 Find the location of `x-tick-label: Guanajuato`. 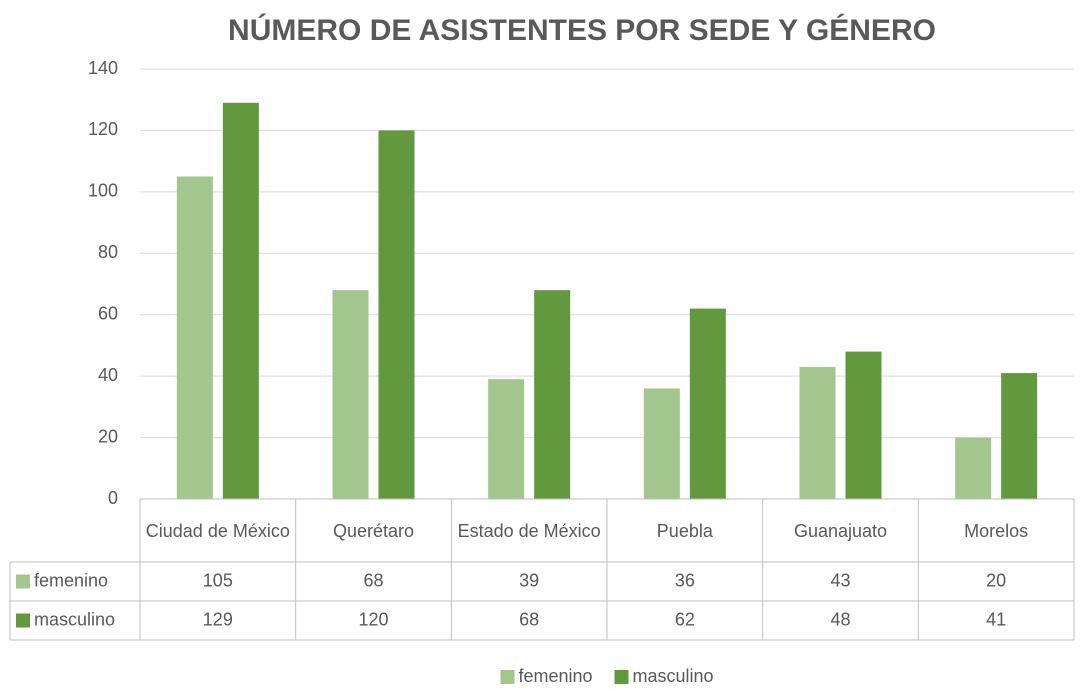

x-tick-label: Guanajuato is located at coordinates (840, 530).